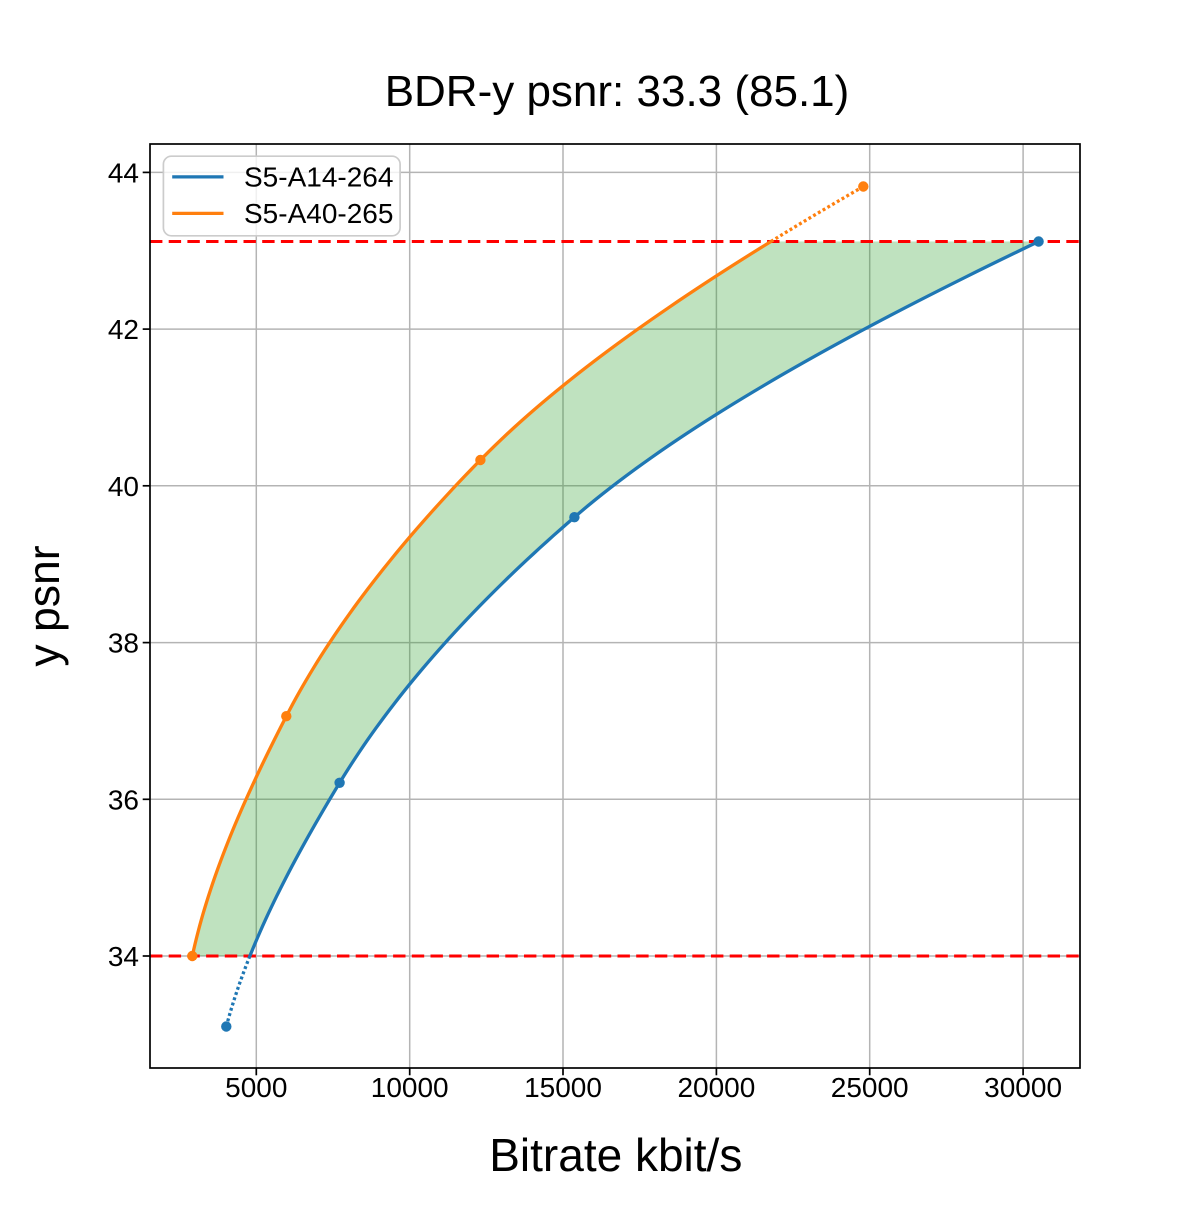 This screenshot has width=1200, height=1205. I want to click on svg-text: 15000, so click(563, 1087).